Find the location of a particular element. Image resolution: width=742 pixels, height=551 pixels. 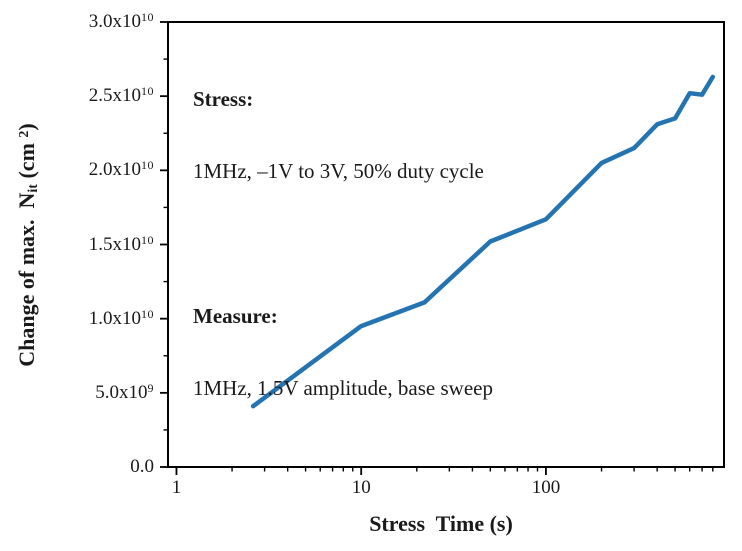

x-tick-label: 100 is located at coordinates (546, 487).